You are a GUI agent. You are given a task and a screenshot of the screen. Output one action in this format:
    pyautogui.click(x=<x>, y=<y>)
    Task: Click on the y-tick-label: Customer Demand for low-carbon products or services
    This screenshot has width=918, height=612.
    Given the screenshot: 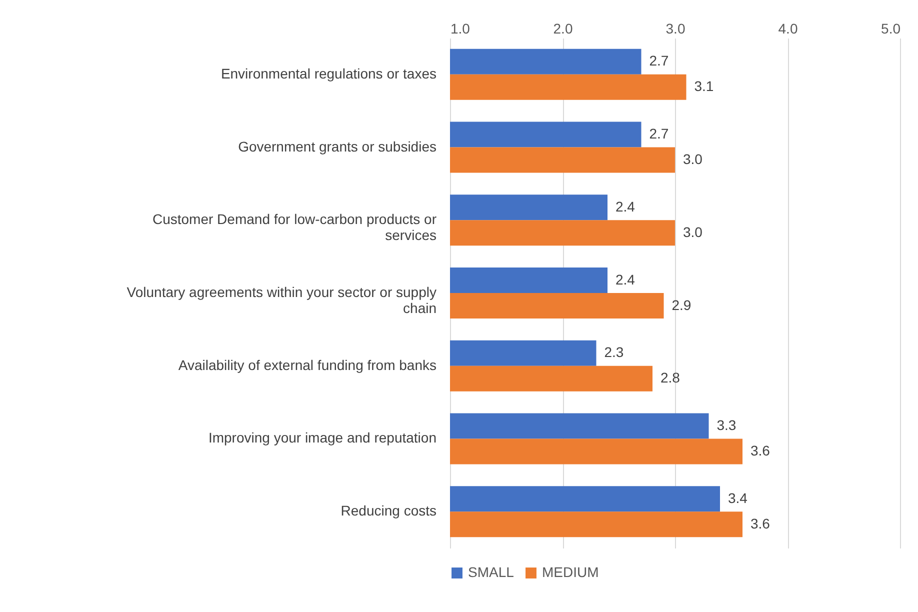 What is the action you would take?
    pyautogui.click(x=294, y=227)
    